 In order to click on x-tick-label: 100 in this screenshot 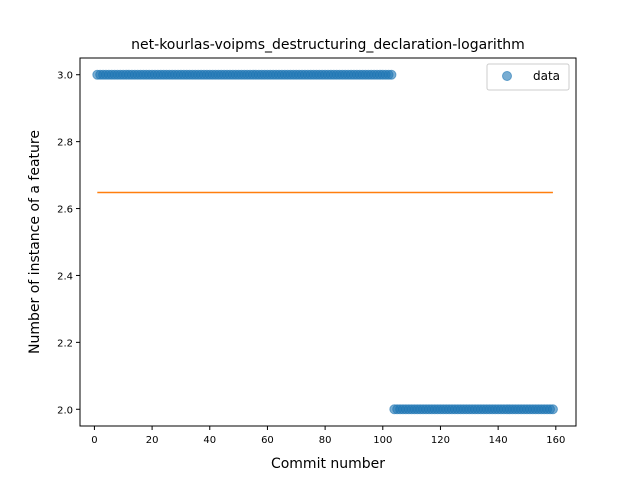, I will do `click(382, 440)`.